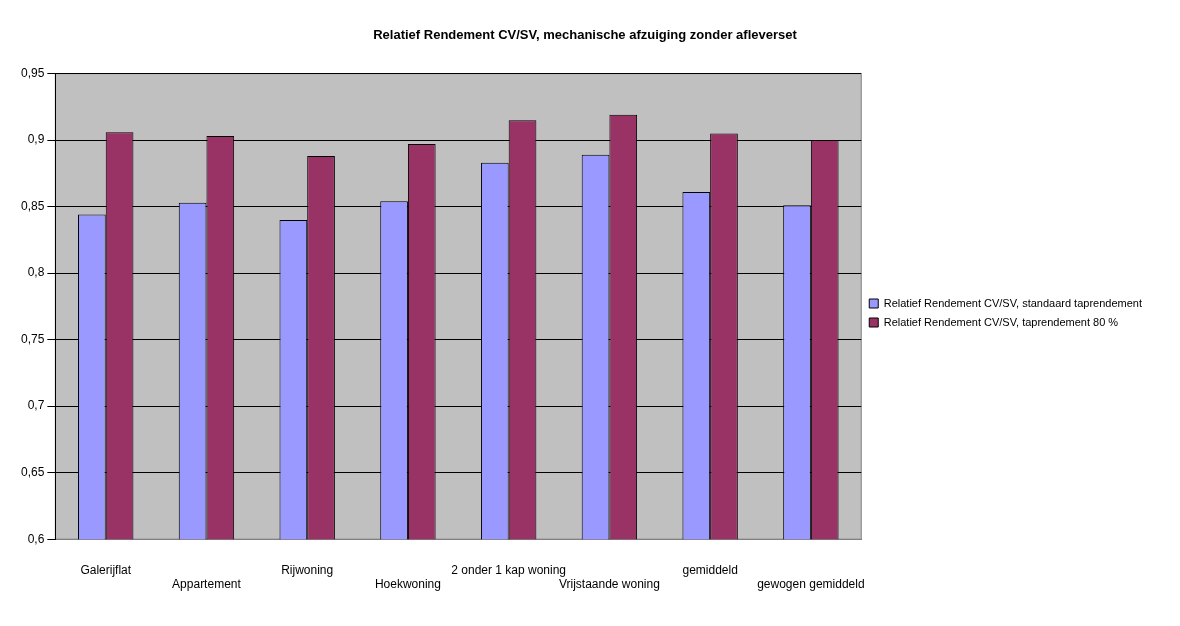 The height and width of the screenshot is (626, 1180). What do you see at coordinates (36, 139) in the screenshot?
I see `y-tick-label: 0,9` at bounding box center [36, 139].